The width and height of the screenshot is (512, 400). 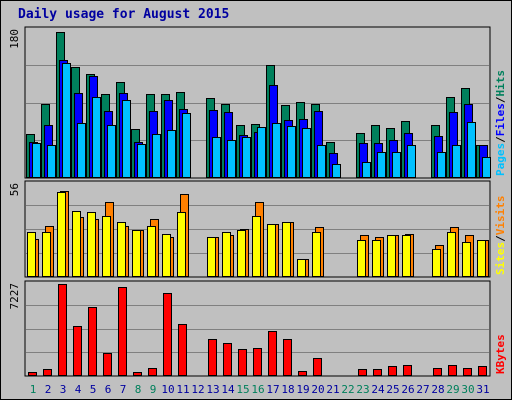 What do you see at coordinates (228, 389) in the screenshot?
I see `x-tick-label-day-14: 14` at bounding box center [228, 389].